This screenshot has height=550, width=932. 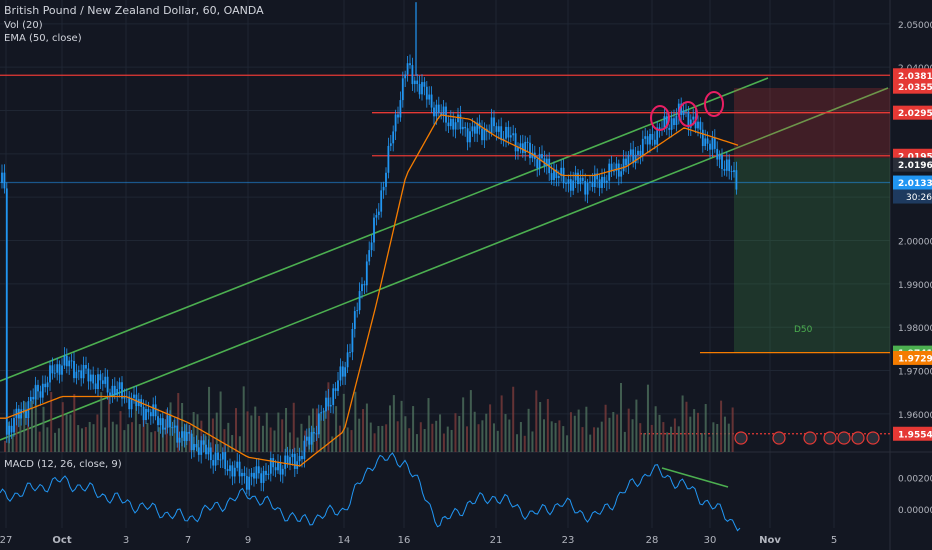 I want to click on time-axis: 27 Oct 3 7 9 14 16 21 23 28 30 Nov 5, so click(x=418, y=540).